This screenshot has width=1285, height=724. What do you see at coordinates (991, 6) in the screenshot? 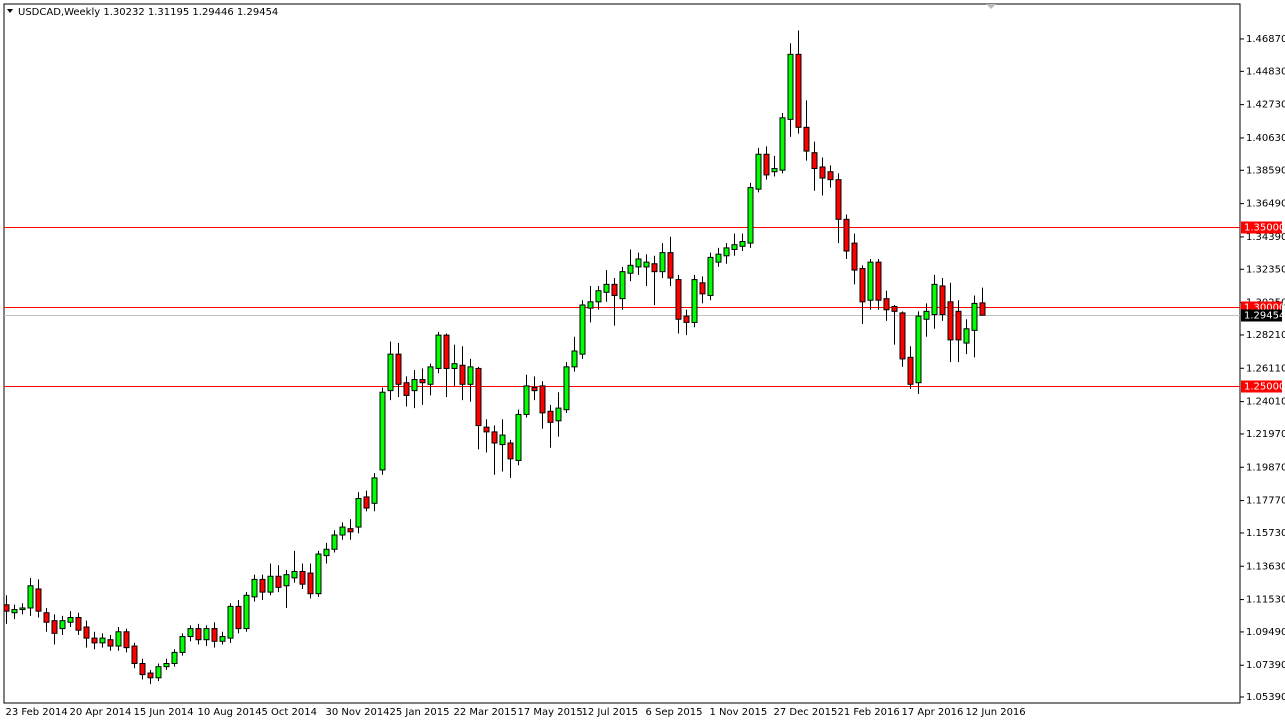
I see `shift-marker` at bounding box center [991, 6].